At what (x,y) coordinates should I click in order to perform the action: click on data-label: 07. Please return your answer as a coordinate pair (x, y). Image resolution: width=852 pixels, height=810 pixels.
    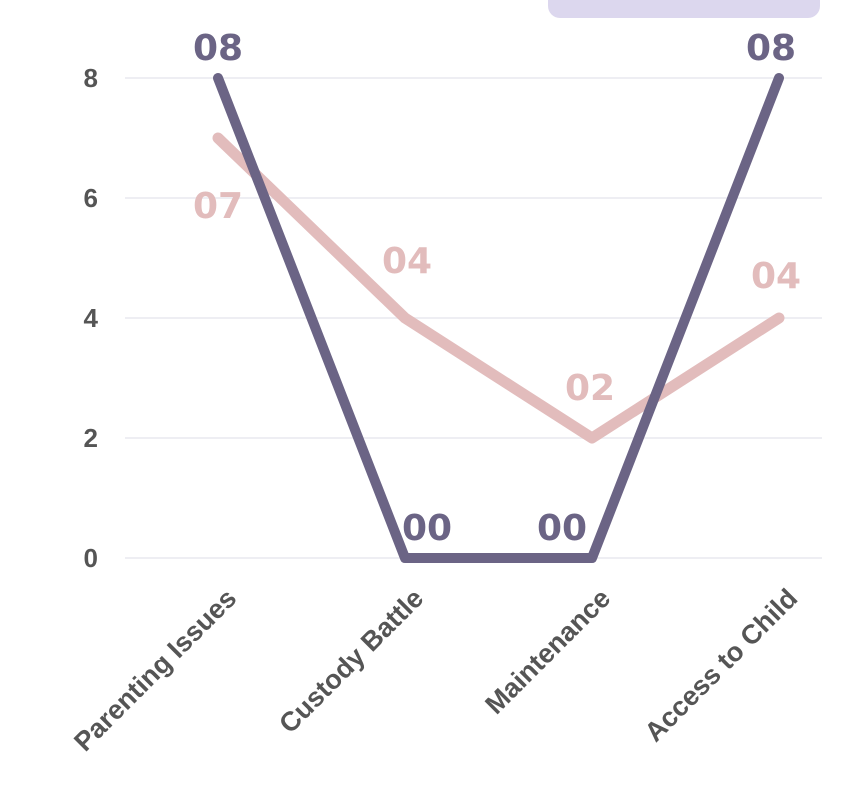
    Looking at the image, I should click on (218, 206).